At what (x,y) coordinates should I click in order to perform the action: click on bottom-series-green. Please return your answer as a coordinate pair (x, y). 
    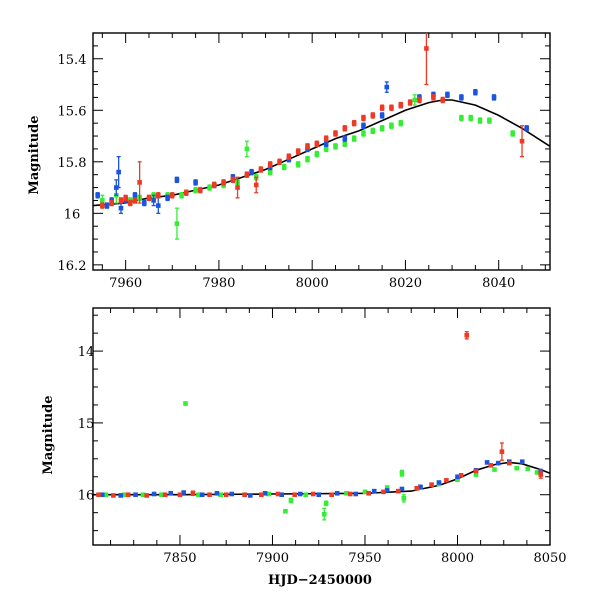
    Looking at the image, I should click on (321, 461).